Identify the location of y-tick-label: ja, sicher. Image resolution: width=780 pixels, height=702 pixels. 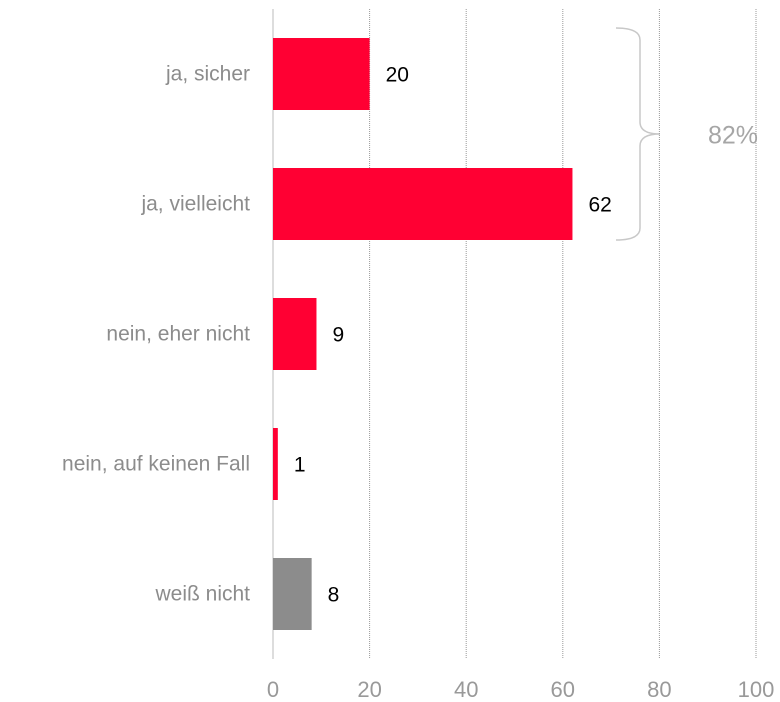
(207, 74).